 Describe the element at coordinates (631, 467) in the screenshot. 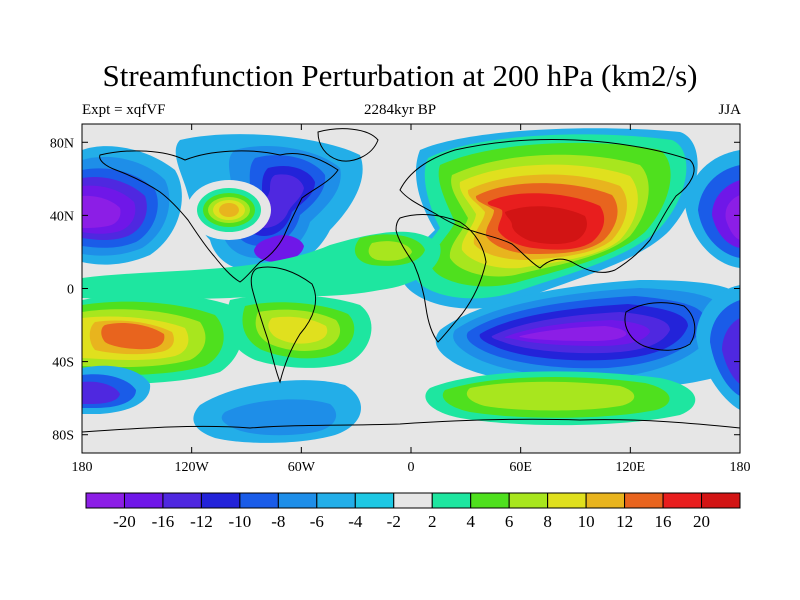

I see `x-tick-label: 120E` at that location.